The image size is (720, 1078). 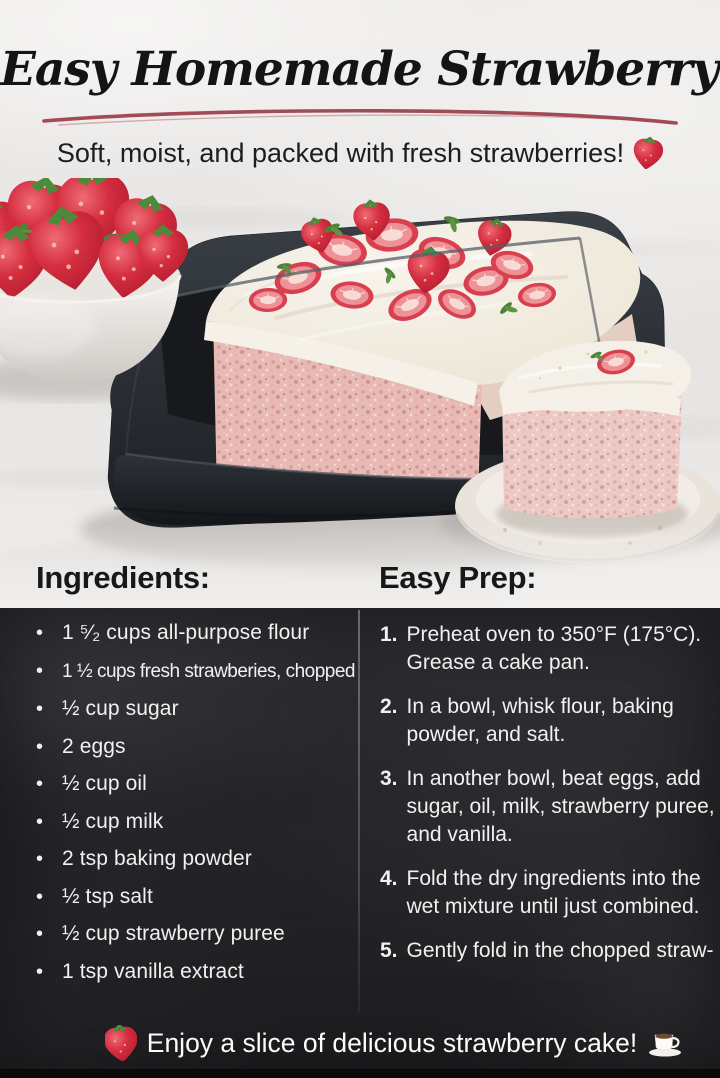 I want to click on bottom-strip, so click(x=360, y=1073).